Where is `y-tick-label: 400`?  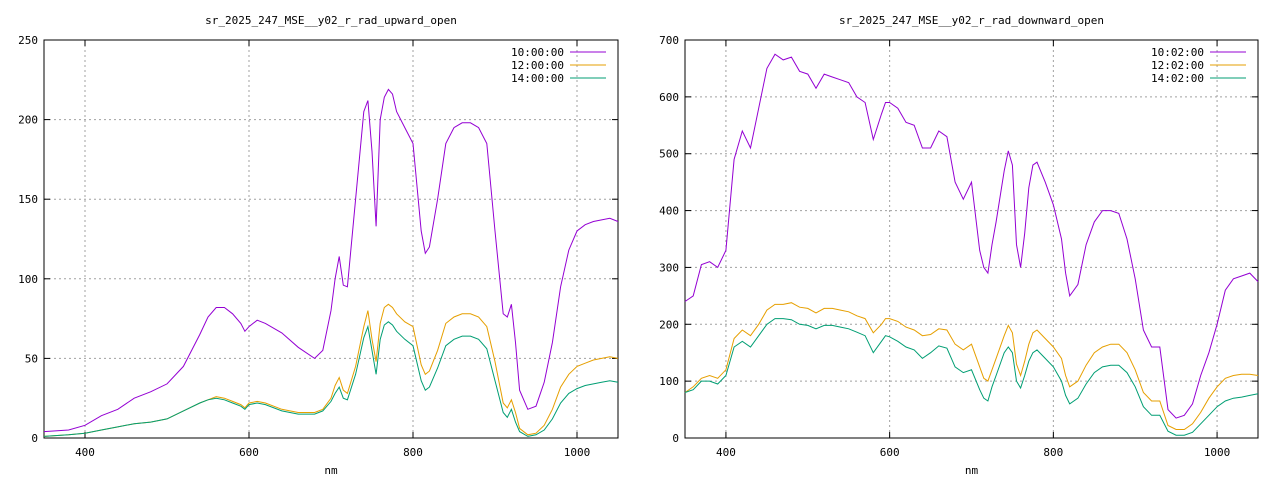
y-tick-label: 400 is located at coordinates (669, 211).